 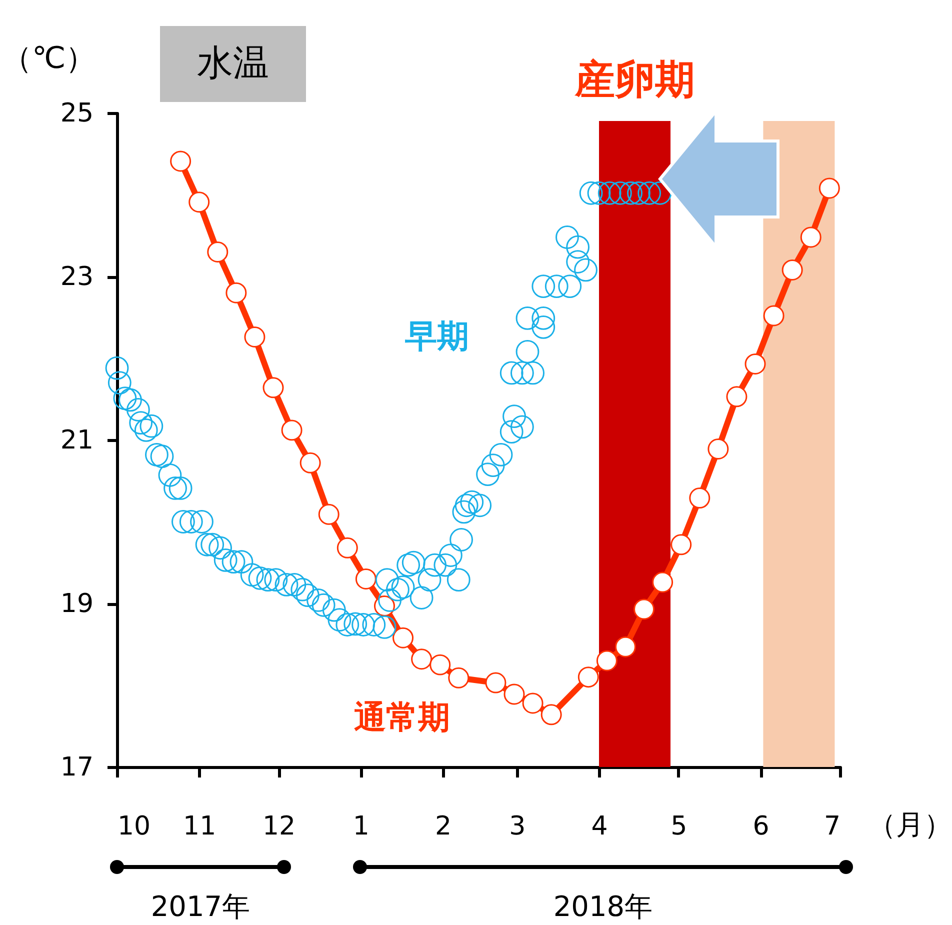 I want to click on series-label: 早期, so click(x=436, y=336).